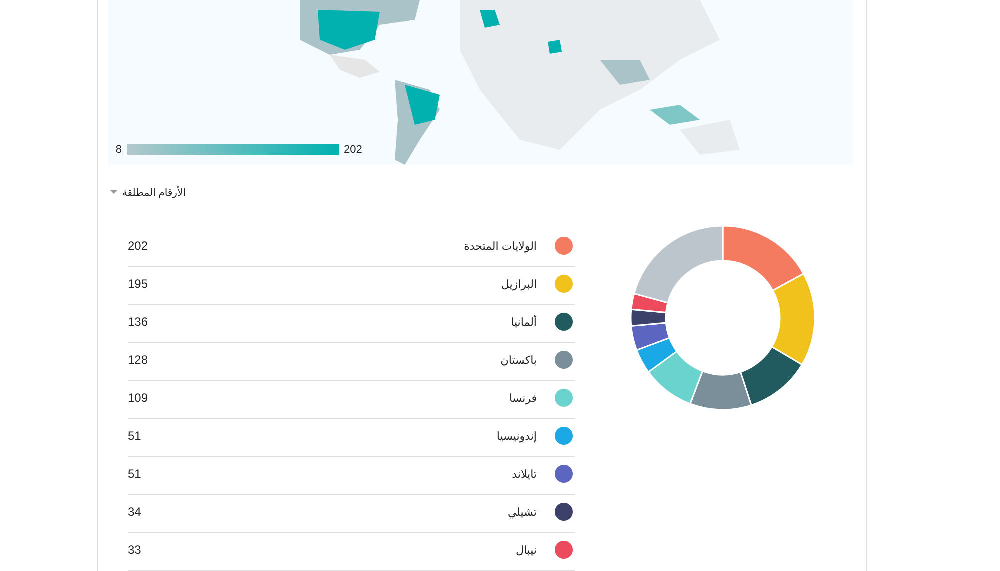  What do you see at coordinates (119, 150) in the screenshot?
I see `text: 8` at bounding box center [119, 150].